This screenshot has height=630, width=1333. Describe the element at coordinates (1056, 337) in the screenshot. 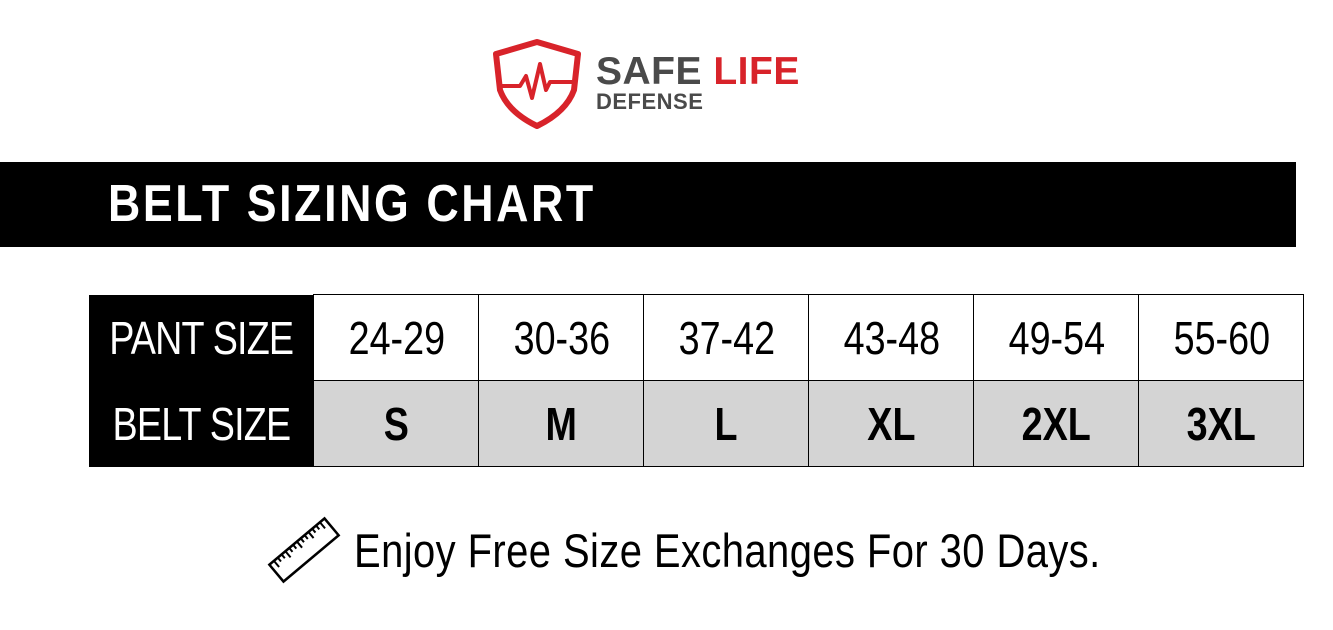

I see `pant-size-cell: 49-54` at that location.